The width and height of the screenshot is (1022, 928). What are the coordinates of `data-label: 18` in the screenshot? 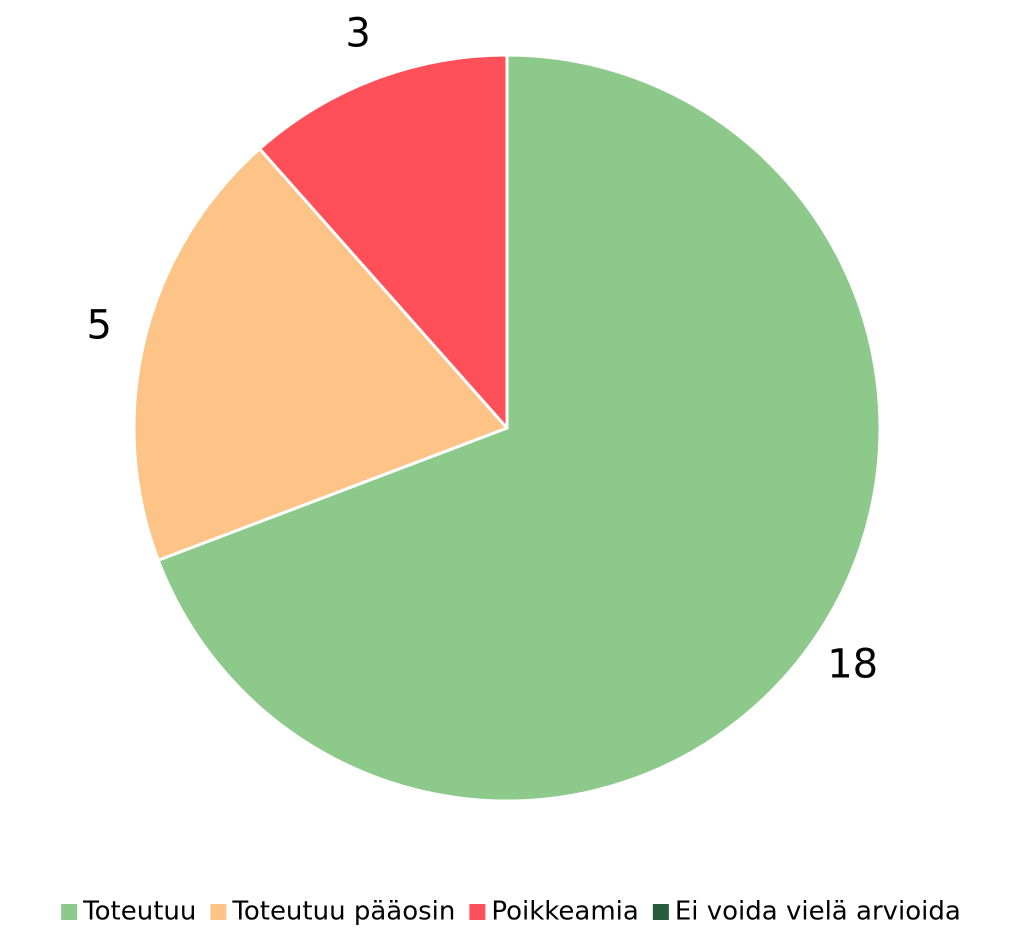 It's located at (852, 665).